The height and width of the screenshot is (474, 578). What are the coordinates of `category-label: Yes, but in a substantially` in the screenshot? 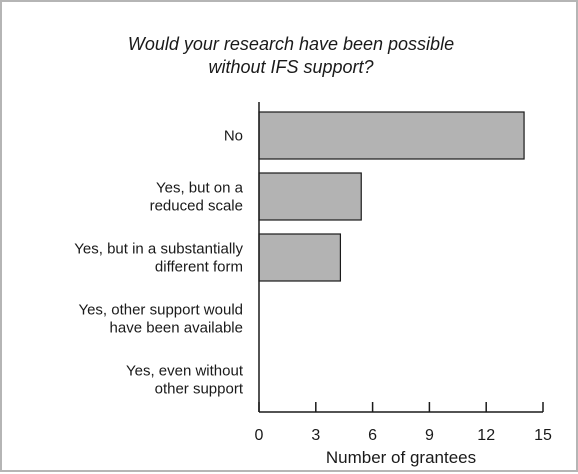 It's located at (158, 249).